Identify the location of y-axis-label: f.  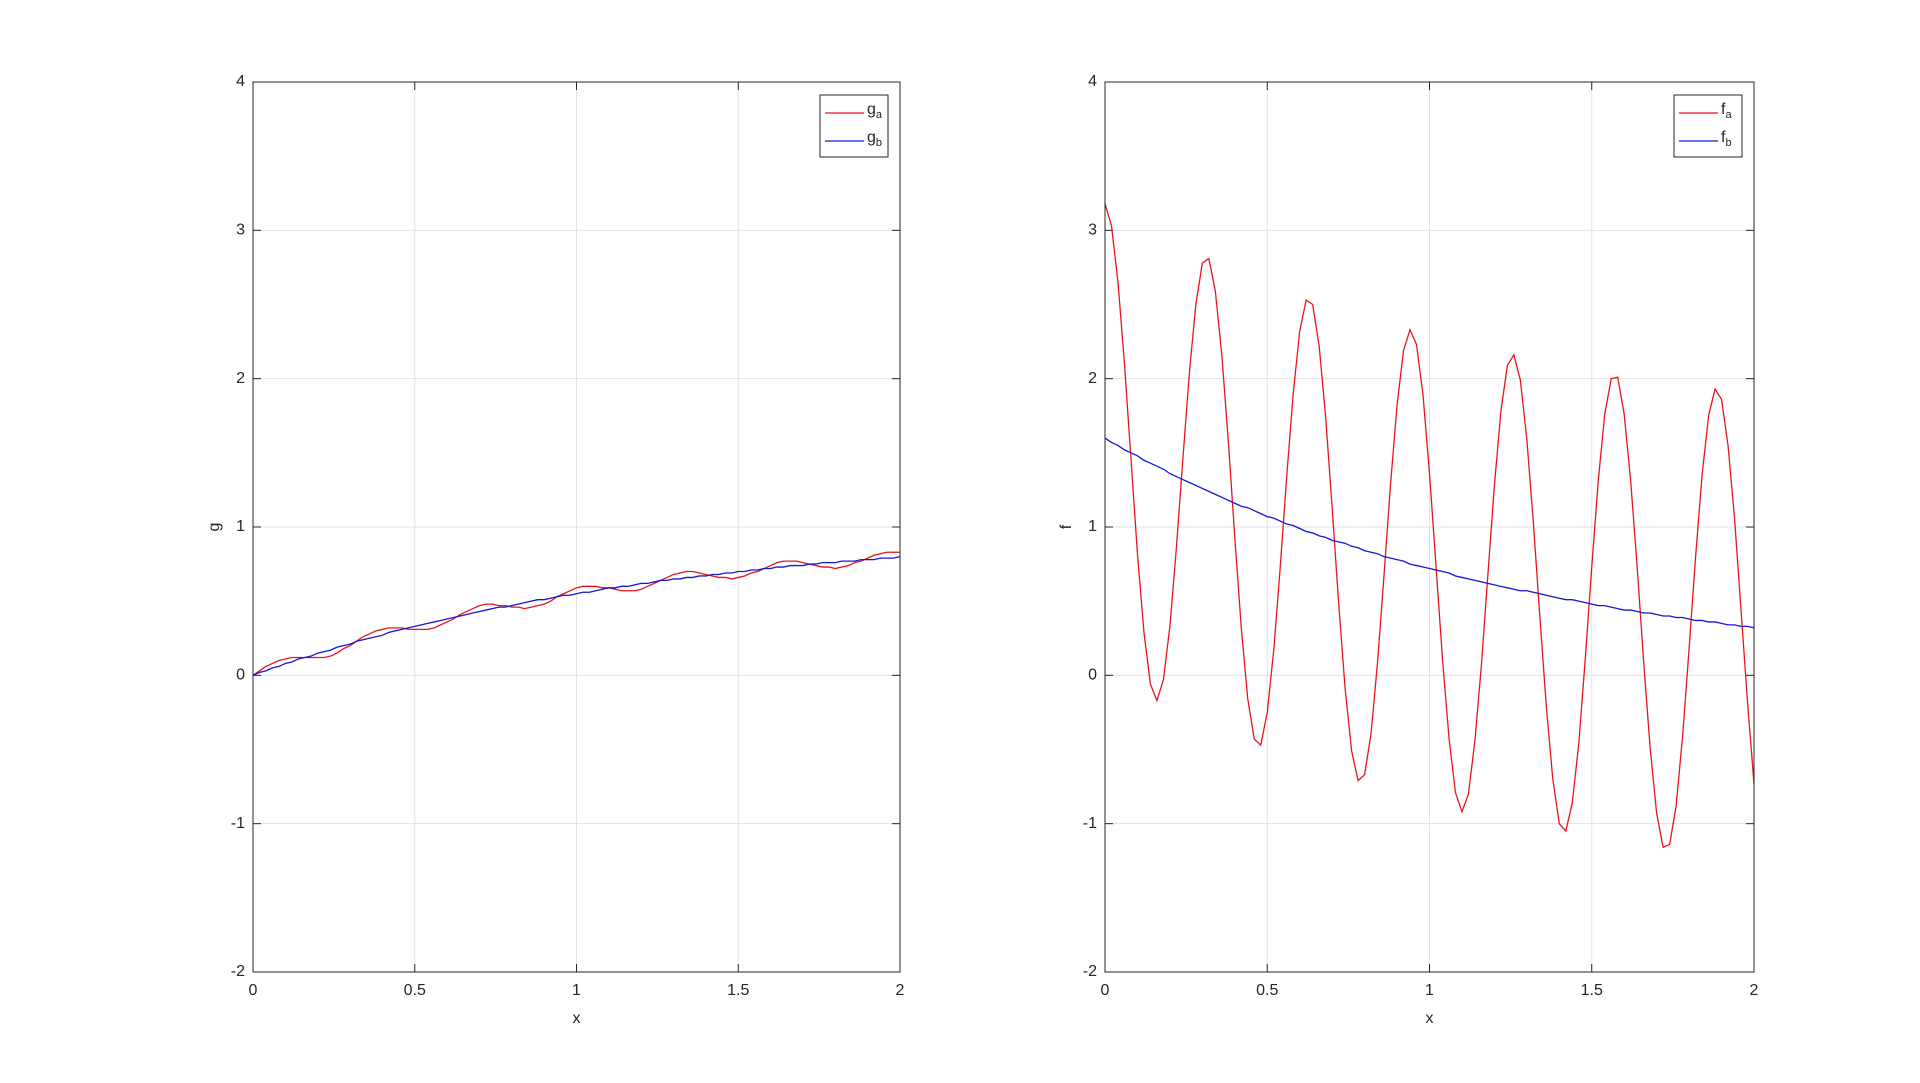
(1066, 526).